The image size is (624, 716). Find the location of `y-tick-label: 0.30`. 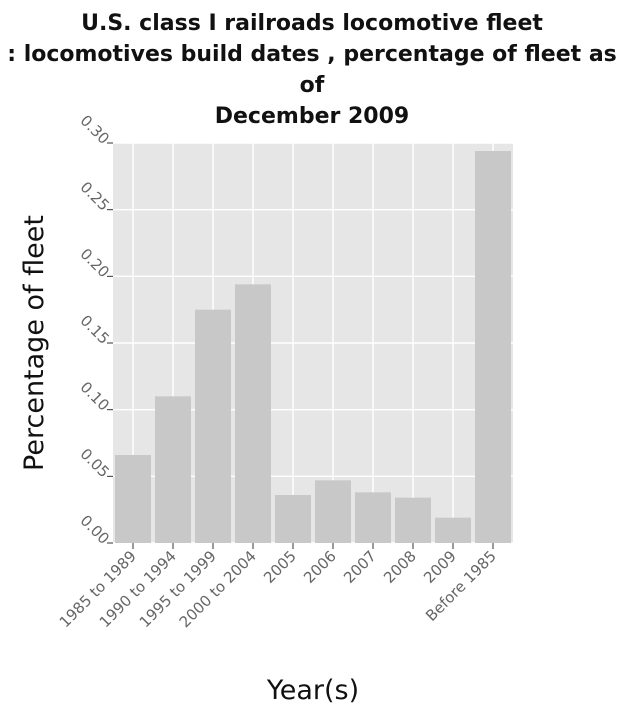

y-tick-label: 0.30 is located at coordinates (95, 129).